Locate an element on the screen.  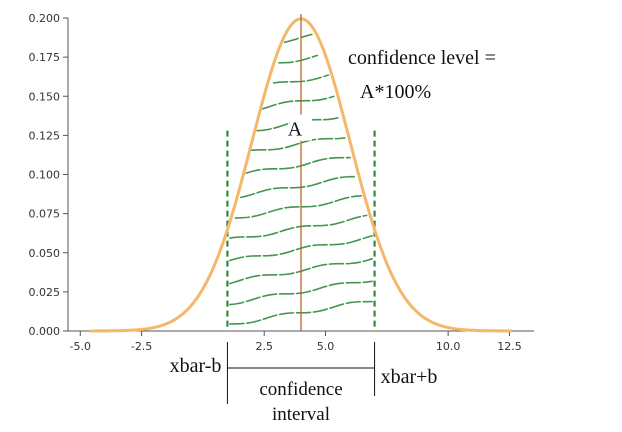
x-tick-label: 2.5 is located at coordinates (264, 346).